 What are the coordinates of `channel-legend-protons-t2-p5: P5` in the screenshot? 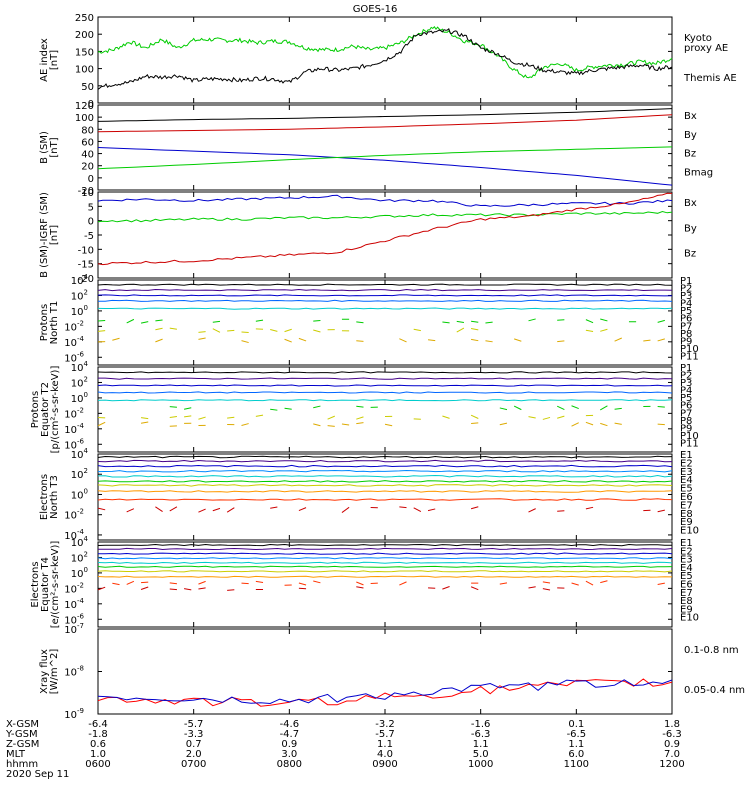 It's located at (686, 398).